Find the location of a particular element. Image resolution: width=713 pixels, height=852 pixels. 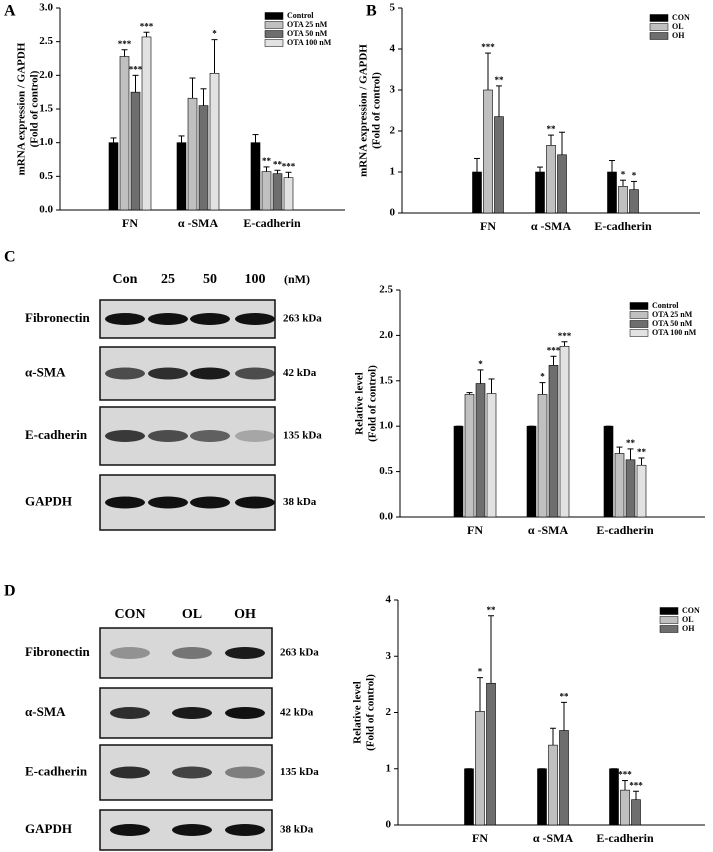

panel-letter: B is located at coordinates (371, 11).